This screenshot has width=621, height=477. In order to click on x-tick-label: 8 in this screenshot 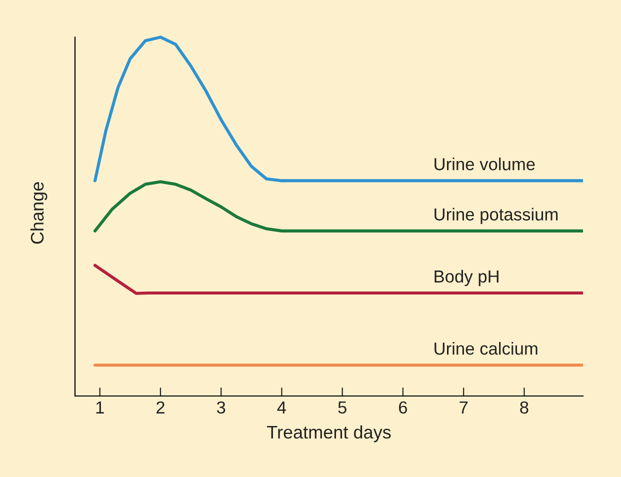, I will do `click(524, 407)`.